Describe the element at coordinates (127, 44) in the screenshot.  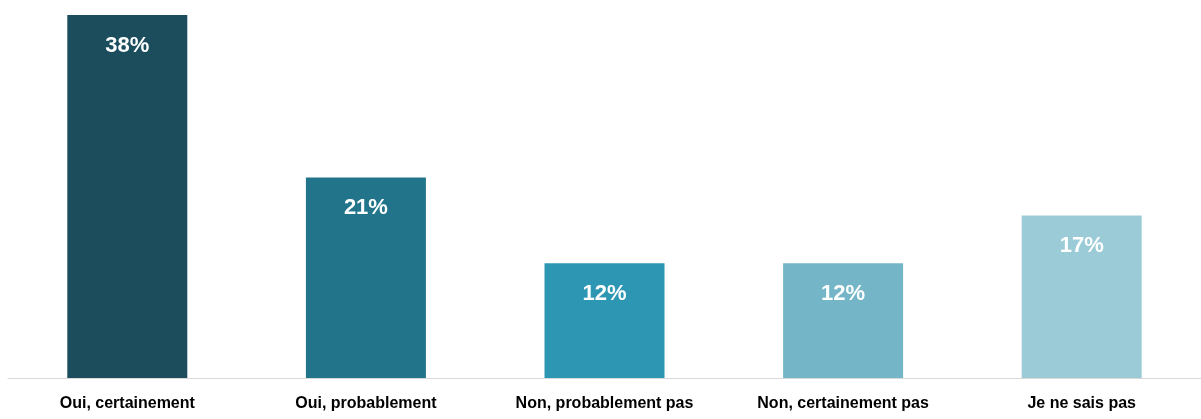
I see `data-label: 38%` at that location.